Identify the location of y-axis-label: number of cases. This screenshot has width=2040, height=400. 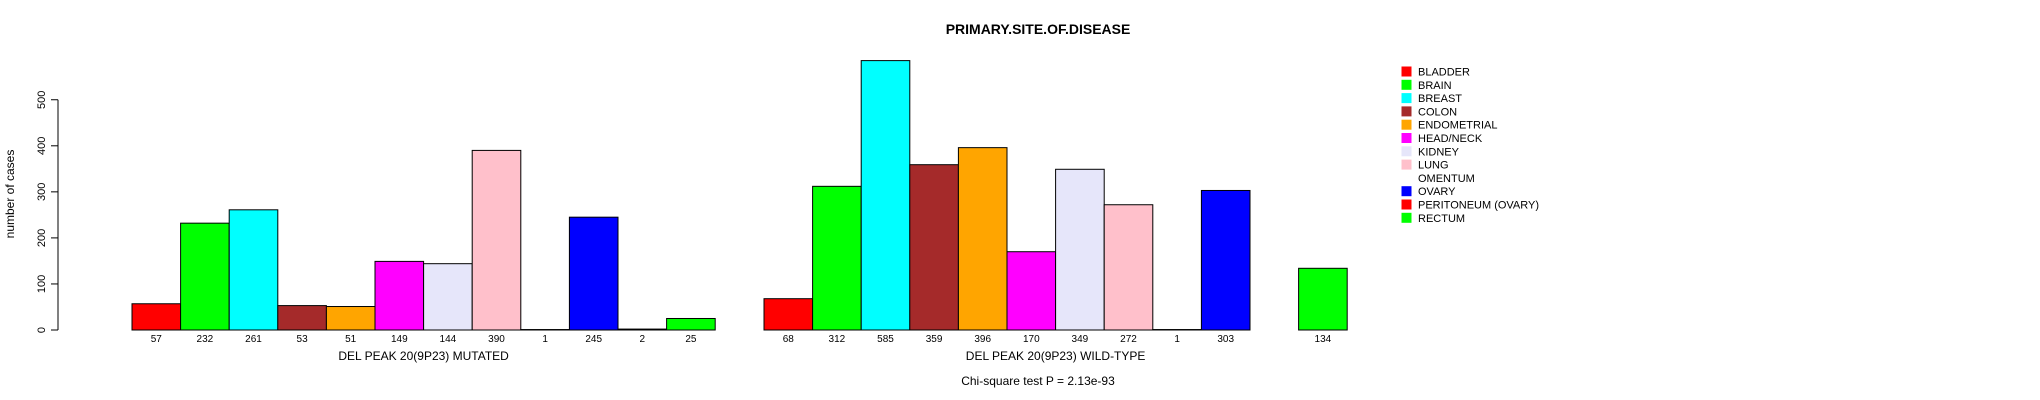
(10, 194).